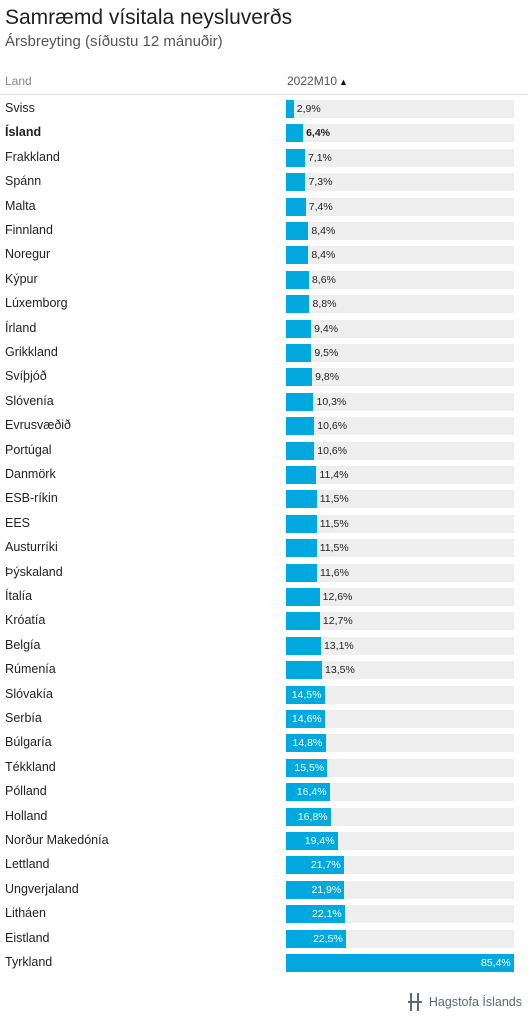 The width and height of the screenshot is (532, 1024). What do you see at coordinates (18, 81) in the screenshot?
I see `column-header-land: Land` at bounding box center [18, 81].